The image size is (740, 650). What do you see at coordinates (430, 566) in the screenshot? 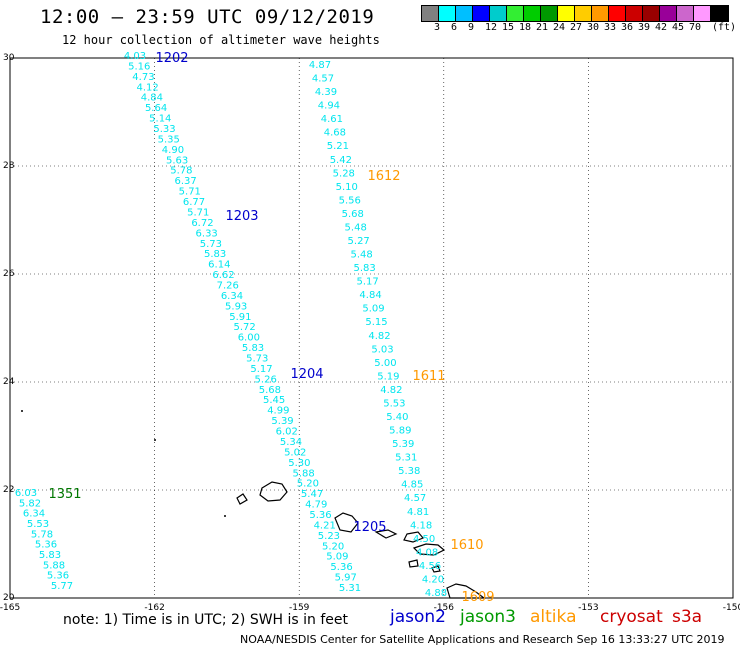
I see `swh-value: 4.56` at bounding box center [430, 566].